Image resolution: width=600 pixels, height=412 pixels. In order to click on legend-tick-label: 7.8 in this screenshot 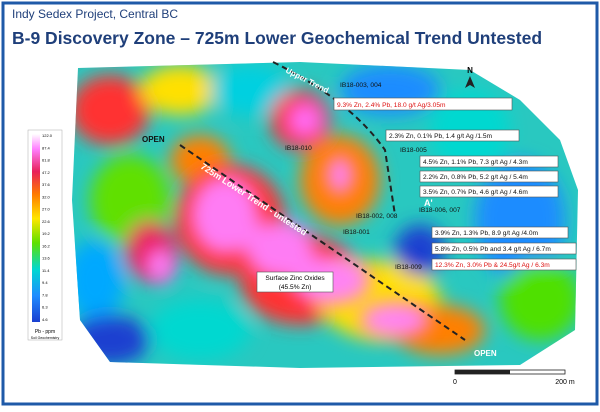, I will do `click(45, 294)`.